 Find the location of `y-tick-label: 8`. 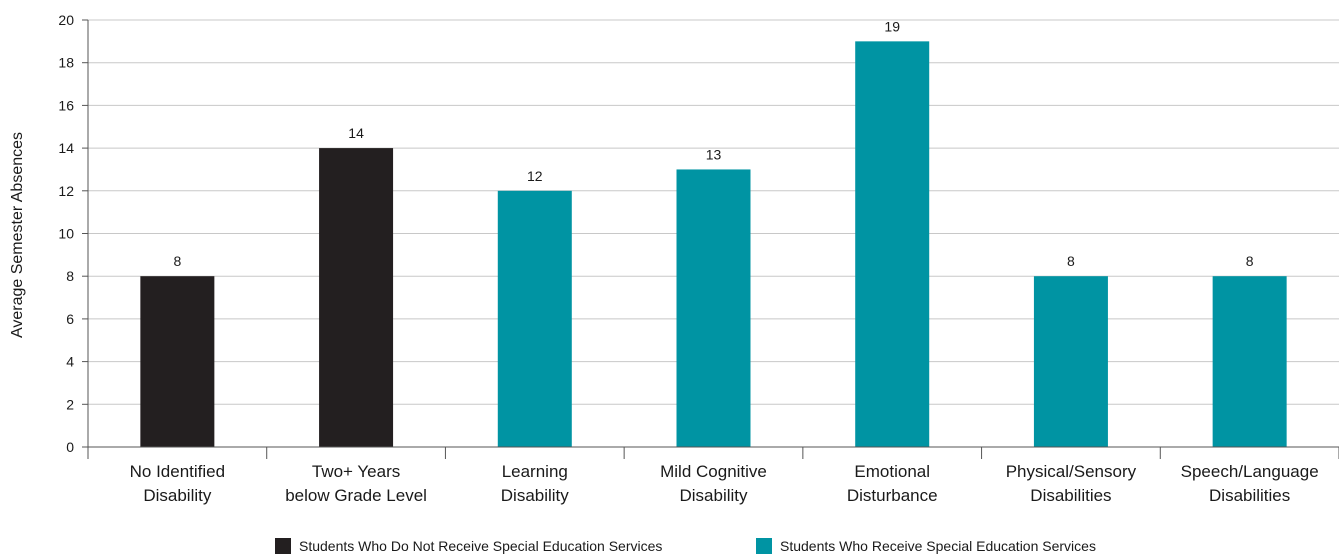

y-tick-label: 8 is located at coordinates (70, 276).